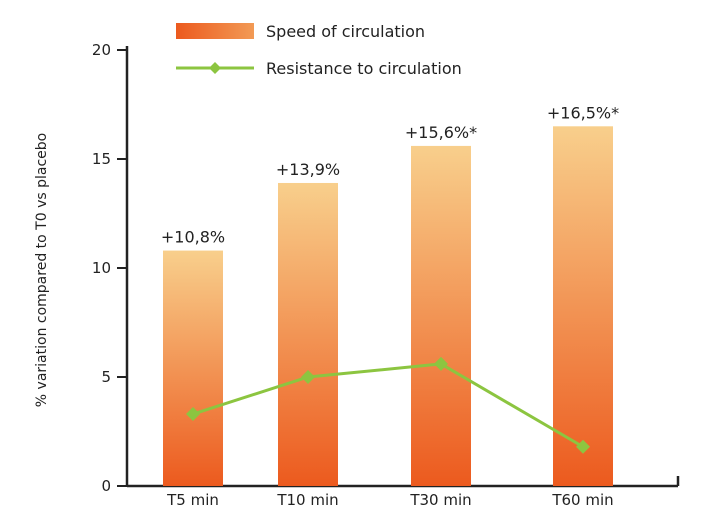  I want to click on data-label-speed-3: +15,6%*, so click(441, 132).